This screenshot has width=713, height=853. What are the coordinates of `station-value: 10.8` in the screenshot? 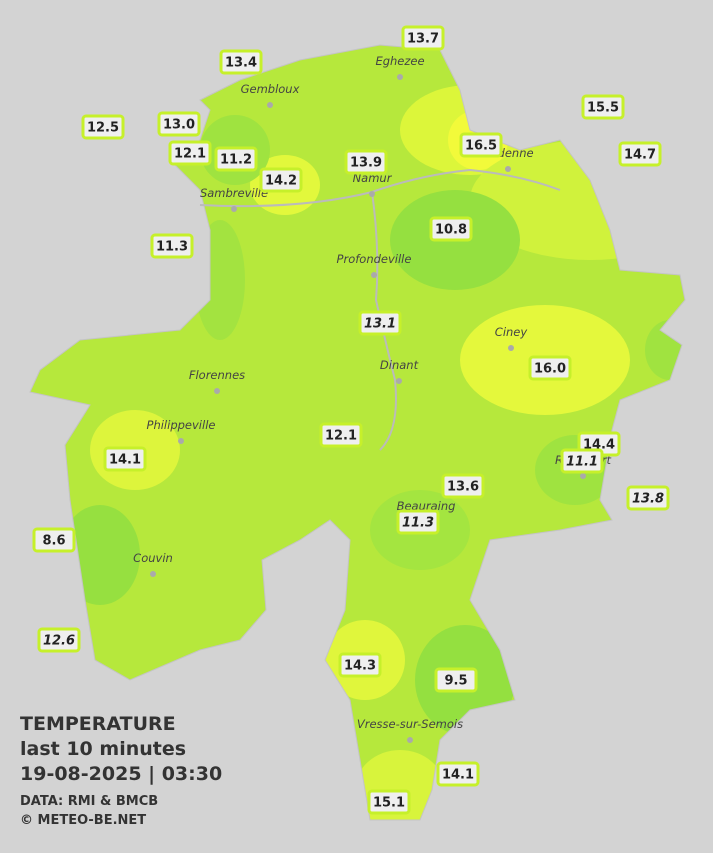 It's located at (451, 230).